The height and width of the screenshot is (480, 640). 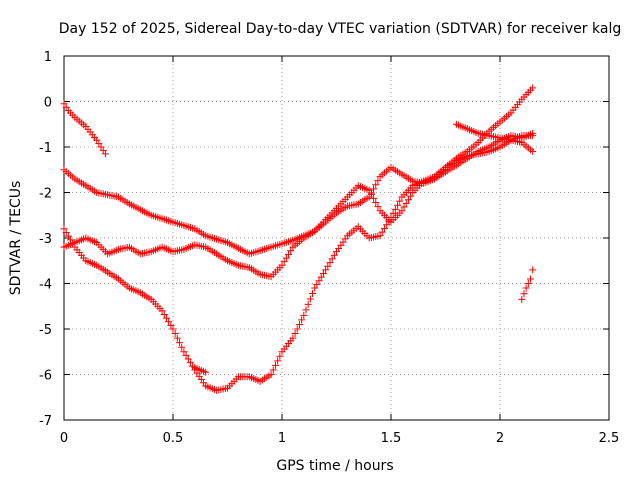 I want to click on y-tick-label: -5, so click(x=45, y=330).